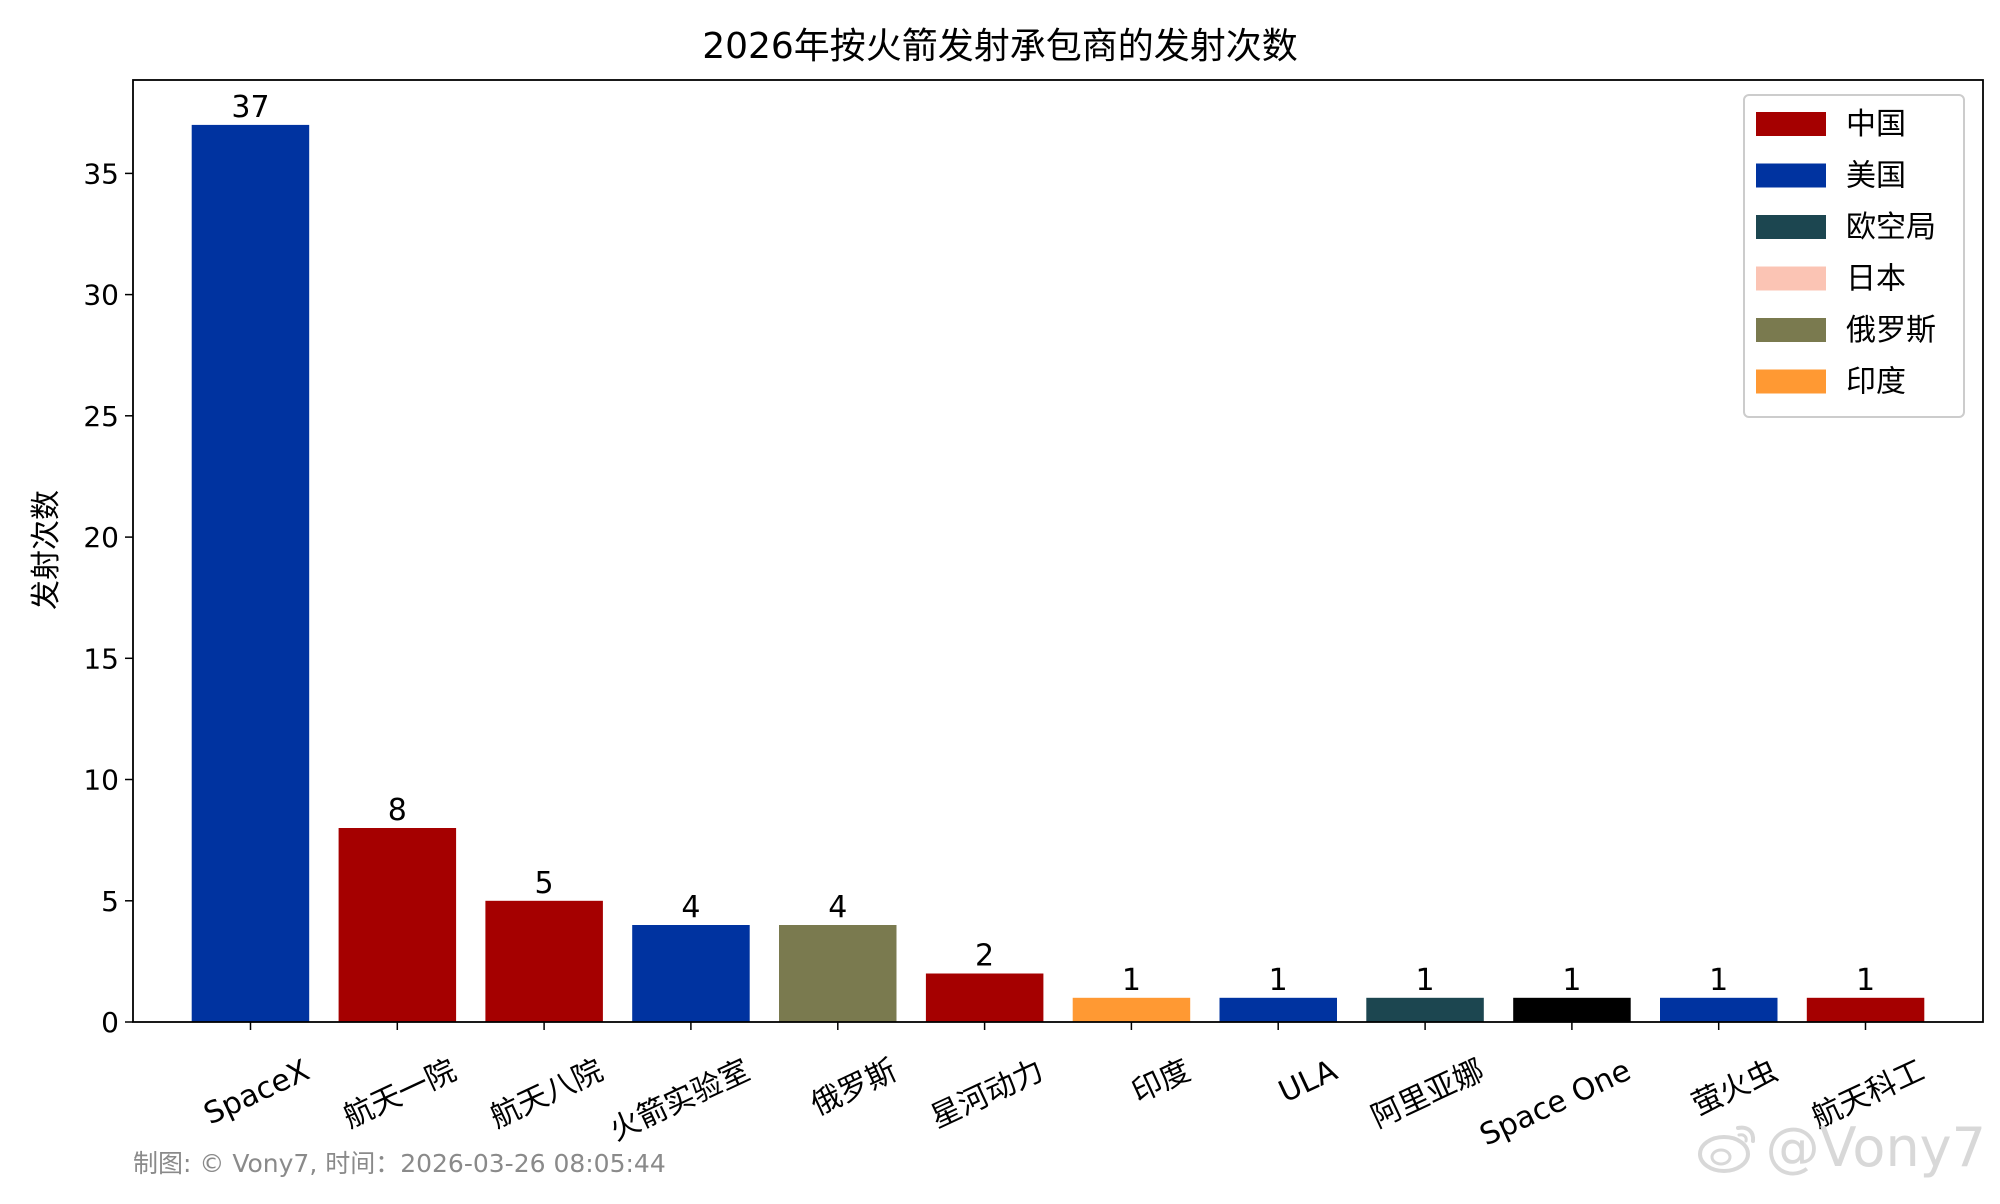 This screenshot has width=2000, height=1204. I want to click on legend-label-1: 美国, so click(1876, 176).